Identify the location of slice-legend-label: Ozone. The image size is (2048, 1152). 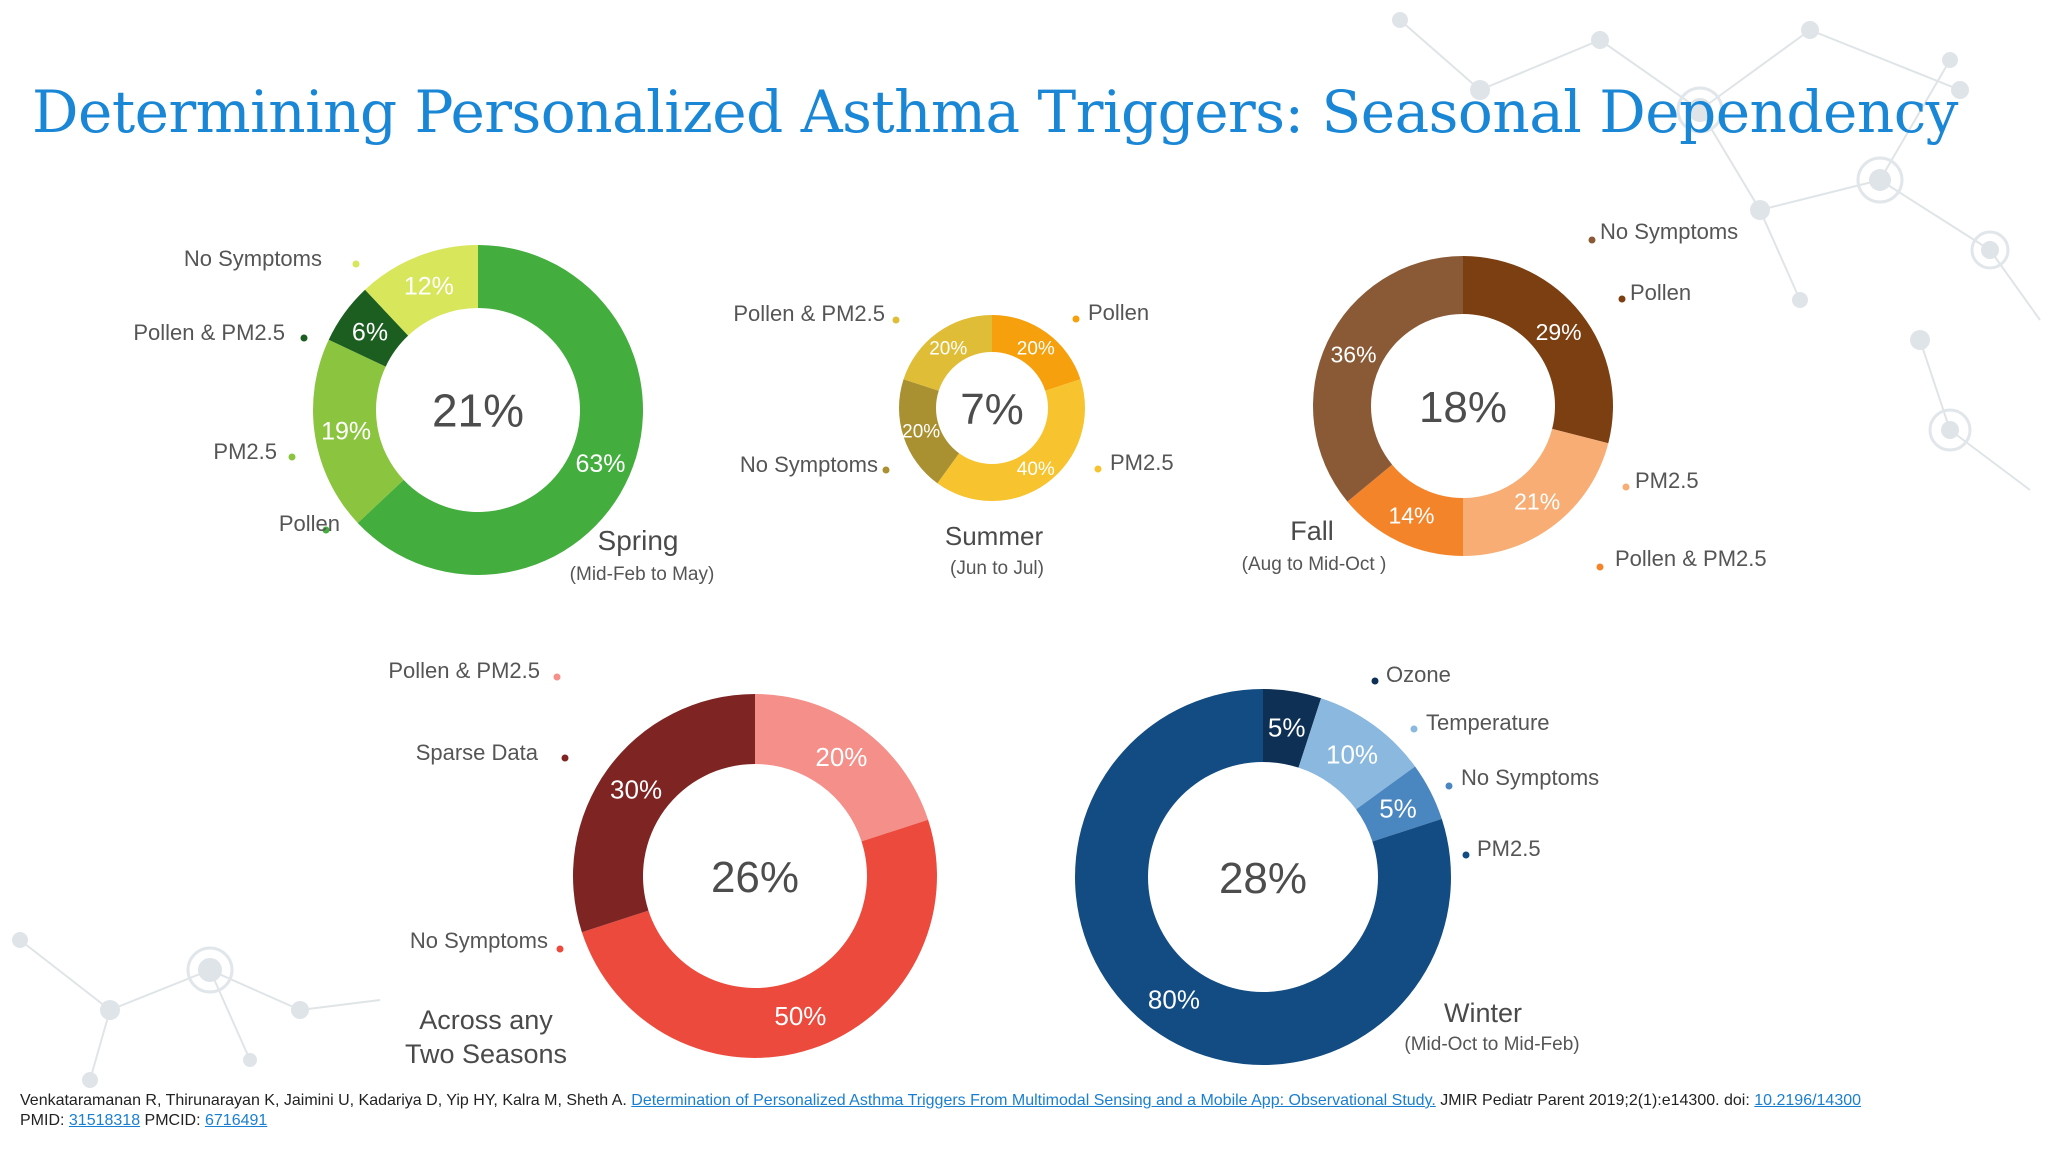
(1418, 674).